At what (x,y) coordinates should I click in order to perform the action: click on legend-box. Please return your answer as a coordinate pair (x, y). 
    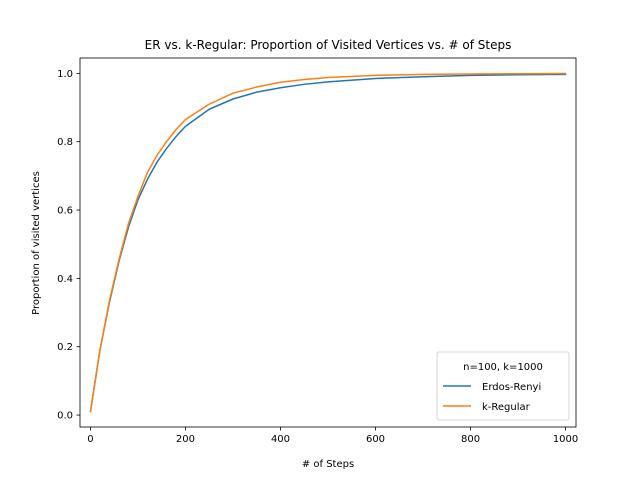
    Looking at the image, I should click on (503, 386).